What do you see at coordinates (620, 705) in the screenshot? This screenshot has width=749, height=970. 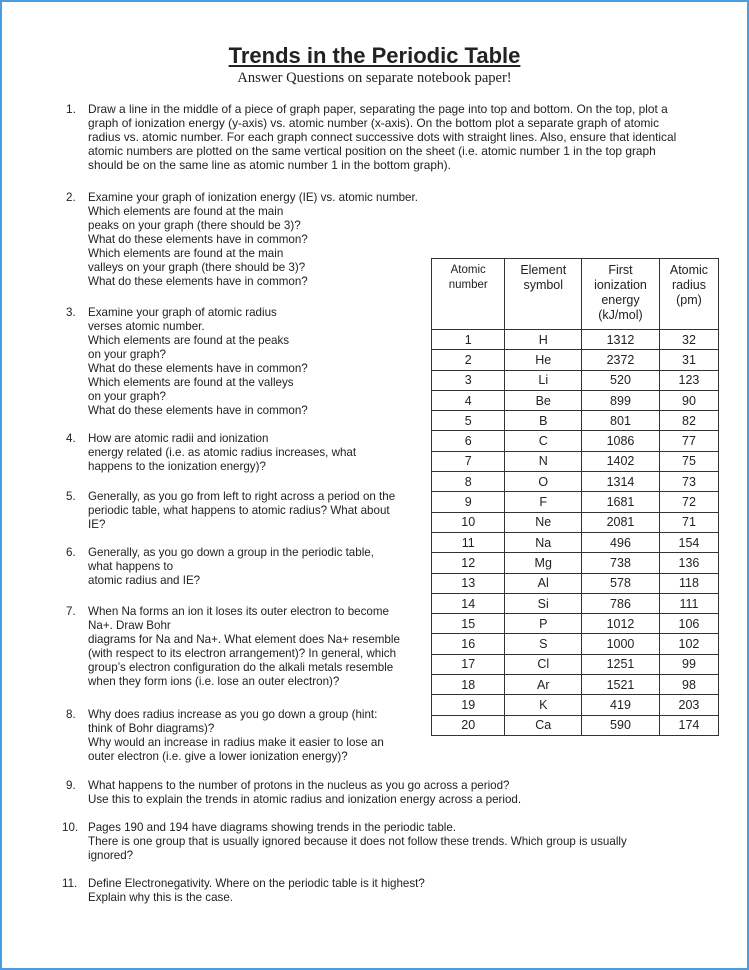 I see `table-cell: 419` at bounding box center [620, 705].